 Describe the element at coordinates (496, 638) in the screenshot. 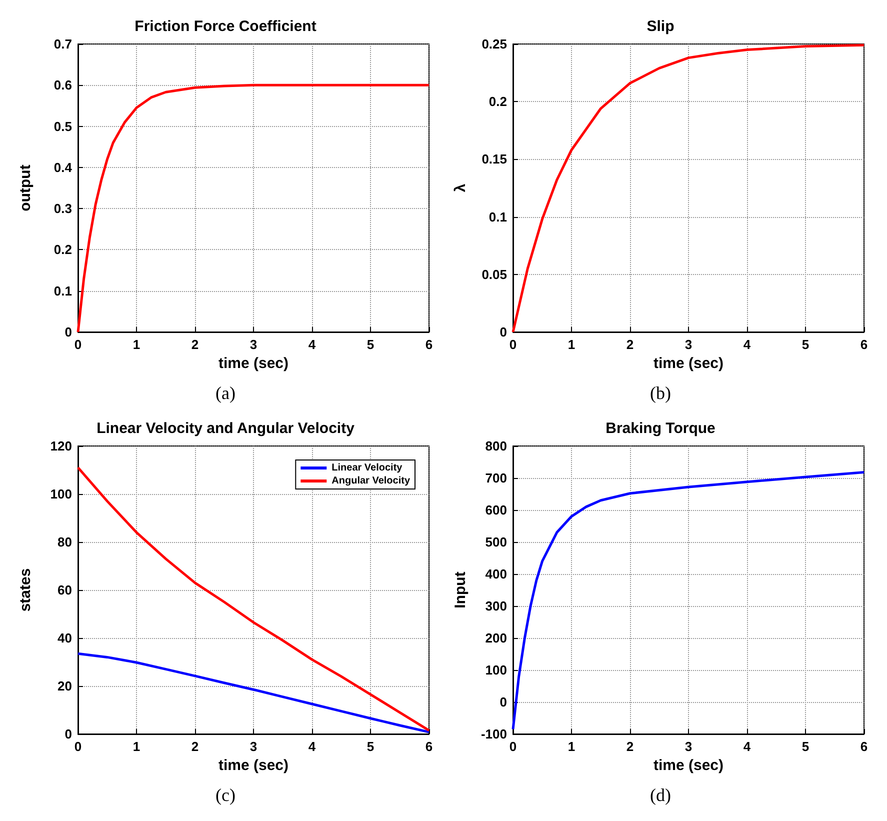

I see `y-tick-label: 200` at that location.